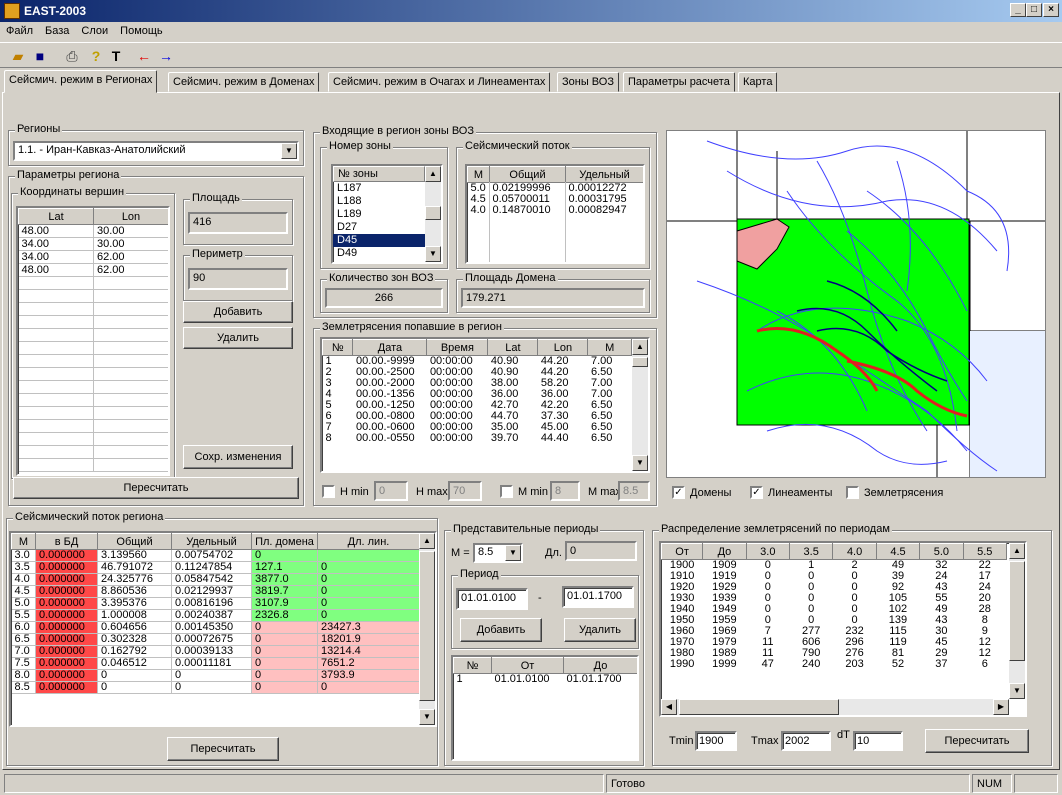 Image resolution: width=1062 pixels, height=795 pixels. Describe the element at coordinates (349, 214) in the screenshot. I see `zone-list-item: L189` at that location.